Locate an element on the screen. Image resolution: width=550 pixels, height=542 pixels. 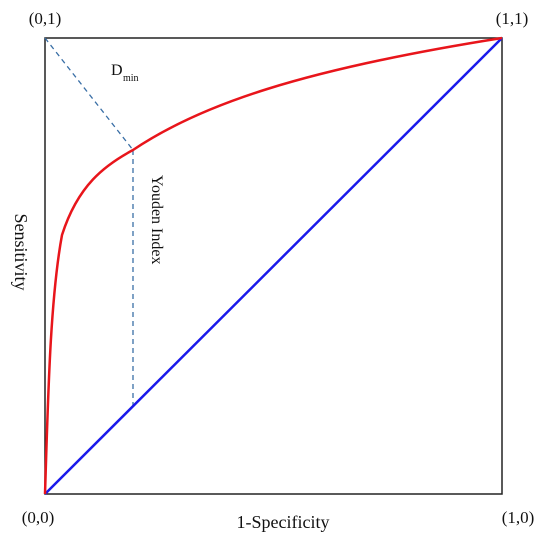
x-axis-label: 1-Specificity is located at coordinates (283, 522).